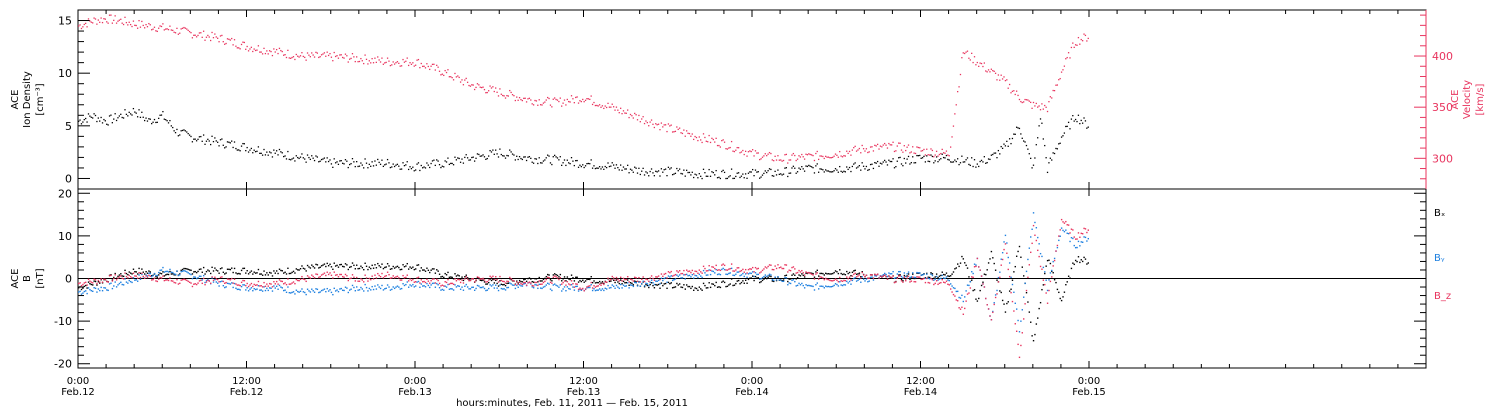 This screenshot has width=1500, height=410. I want to click on top-y-right-label-line: ACE, so click(1455, 100).